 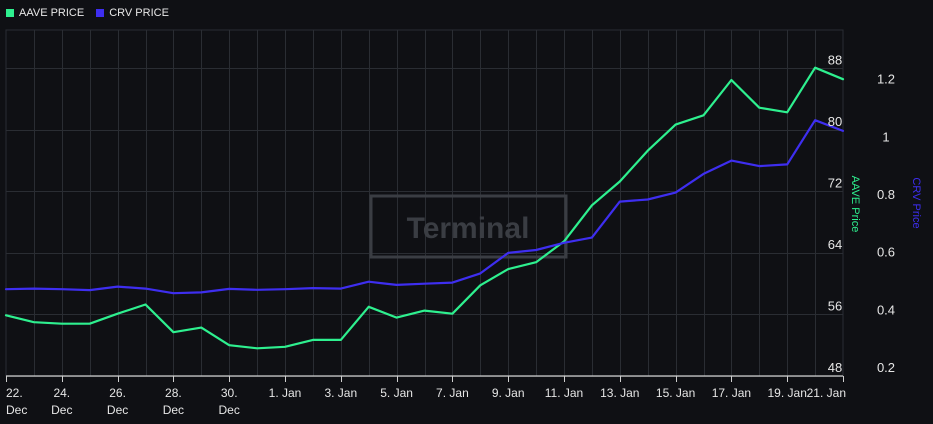 What do you see at coordinates (52, 13) in the screenshot?
I see `legend-label-aave: AAVE PRICE` at bounding box center [52, 13].